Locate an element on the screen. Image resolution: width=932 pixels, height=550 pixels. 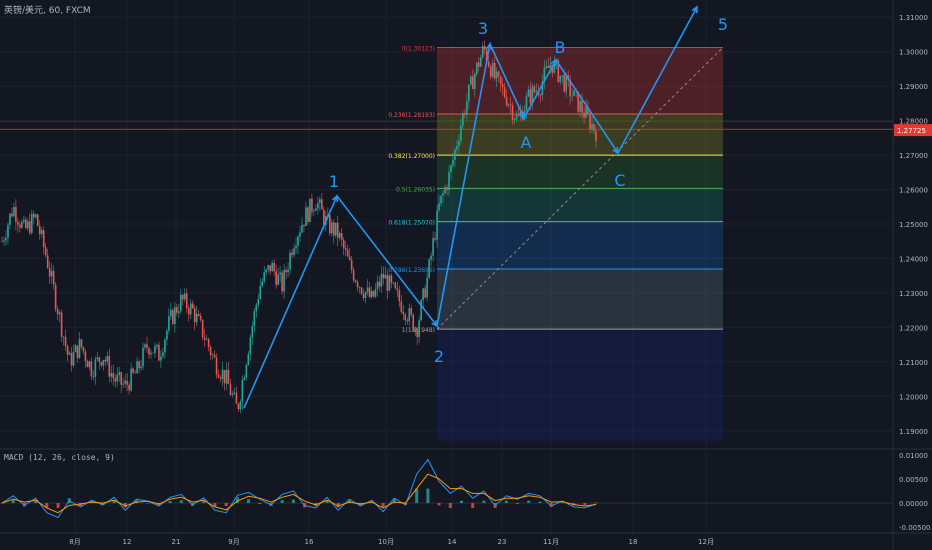
macd-title: MACD (12, 26, close, 9) is located at coordinates (59, 457).